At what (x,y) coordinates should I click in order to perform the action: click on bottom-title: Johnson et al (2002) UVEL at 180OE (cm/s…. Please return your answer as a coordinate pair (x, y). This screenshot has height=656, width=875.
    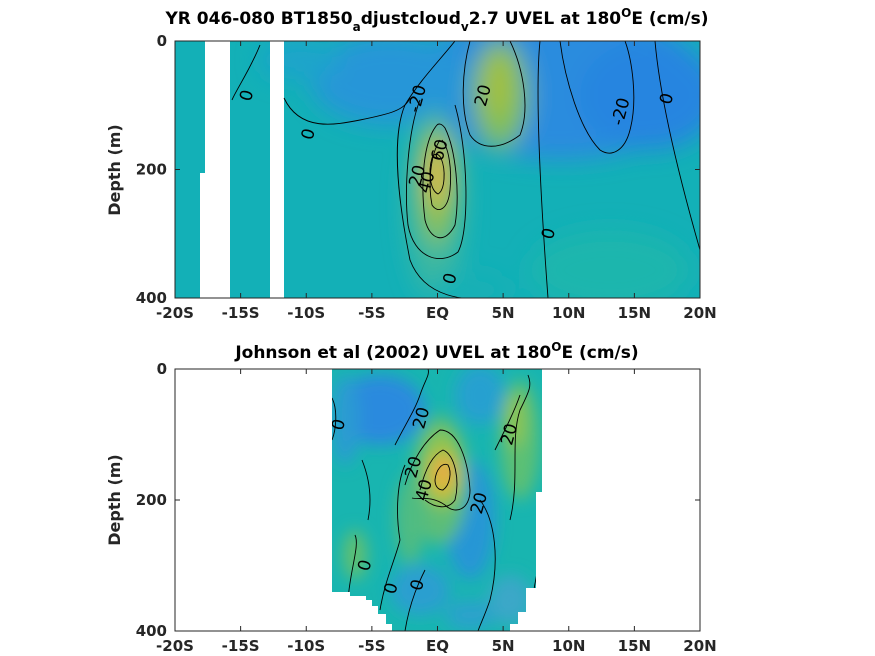
    Looking at the image, I should click on (436, 351).